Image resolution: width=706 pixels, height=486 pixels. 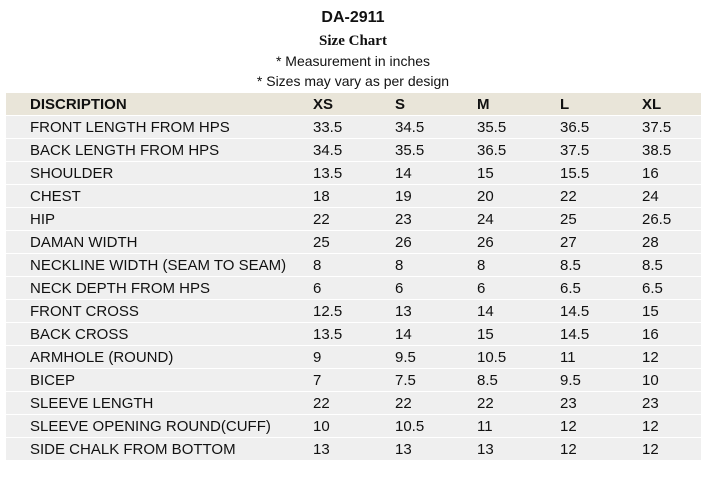 I want to click on table-row: DAMAN WIDTH 25 26 26 27 28, so click(x=353, y=242).